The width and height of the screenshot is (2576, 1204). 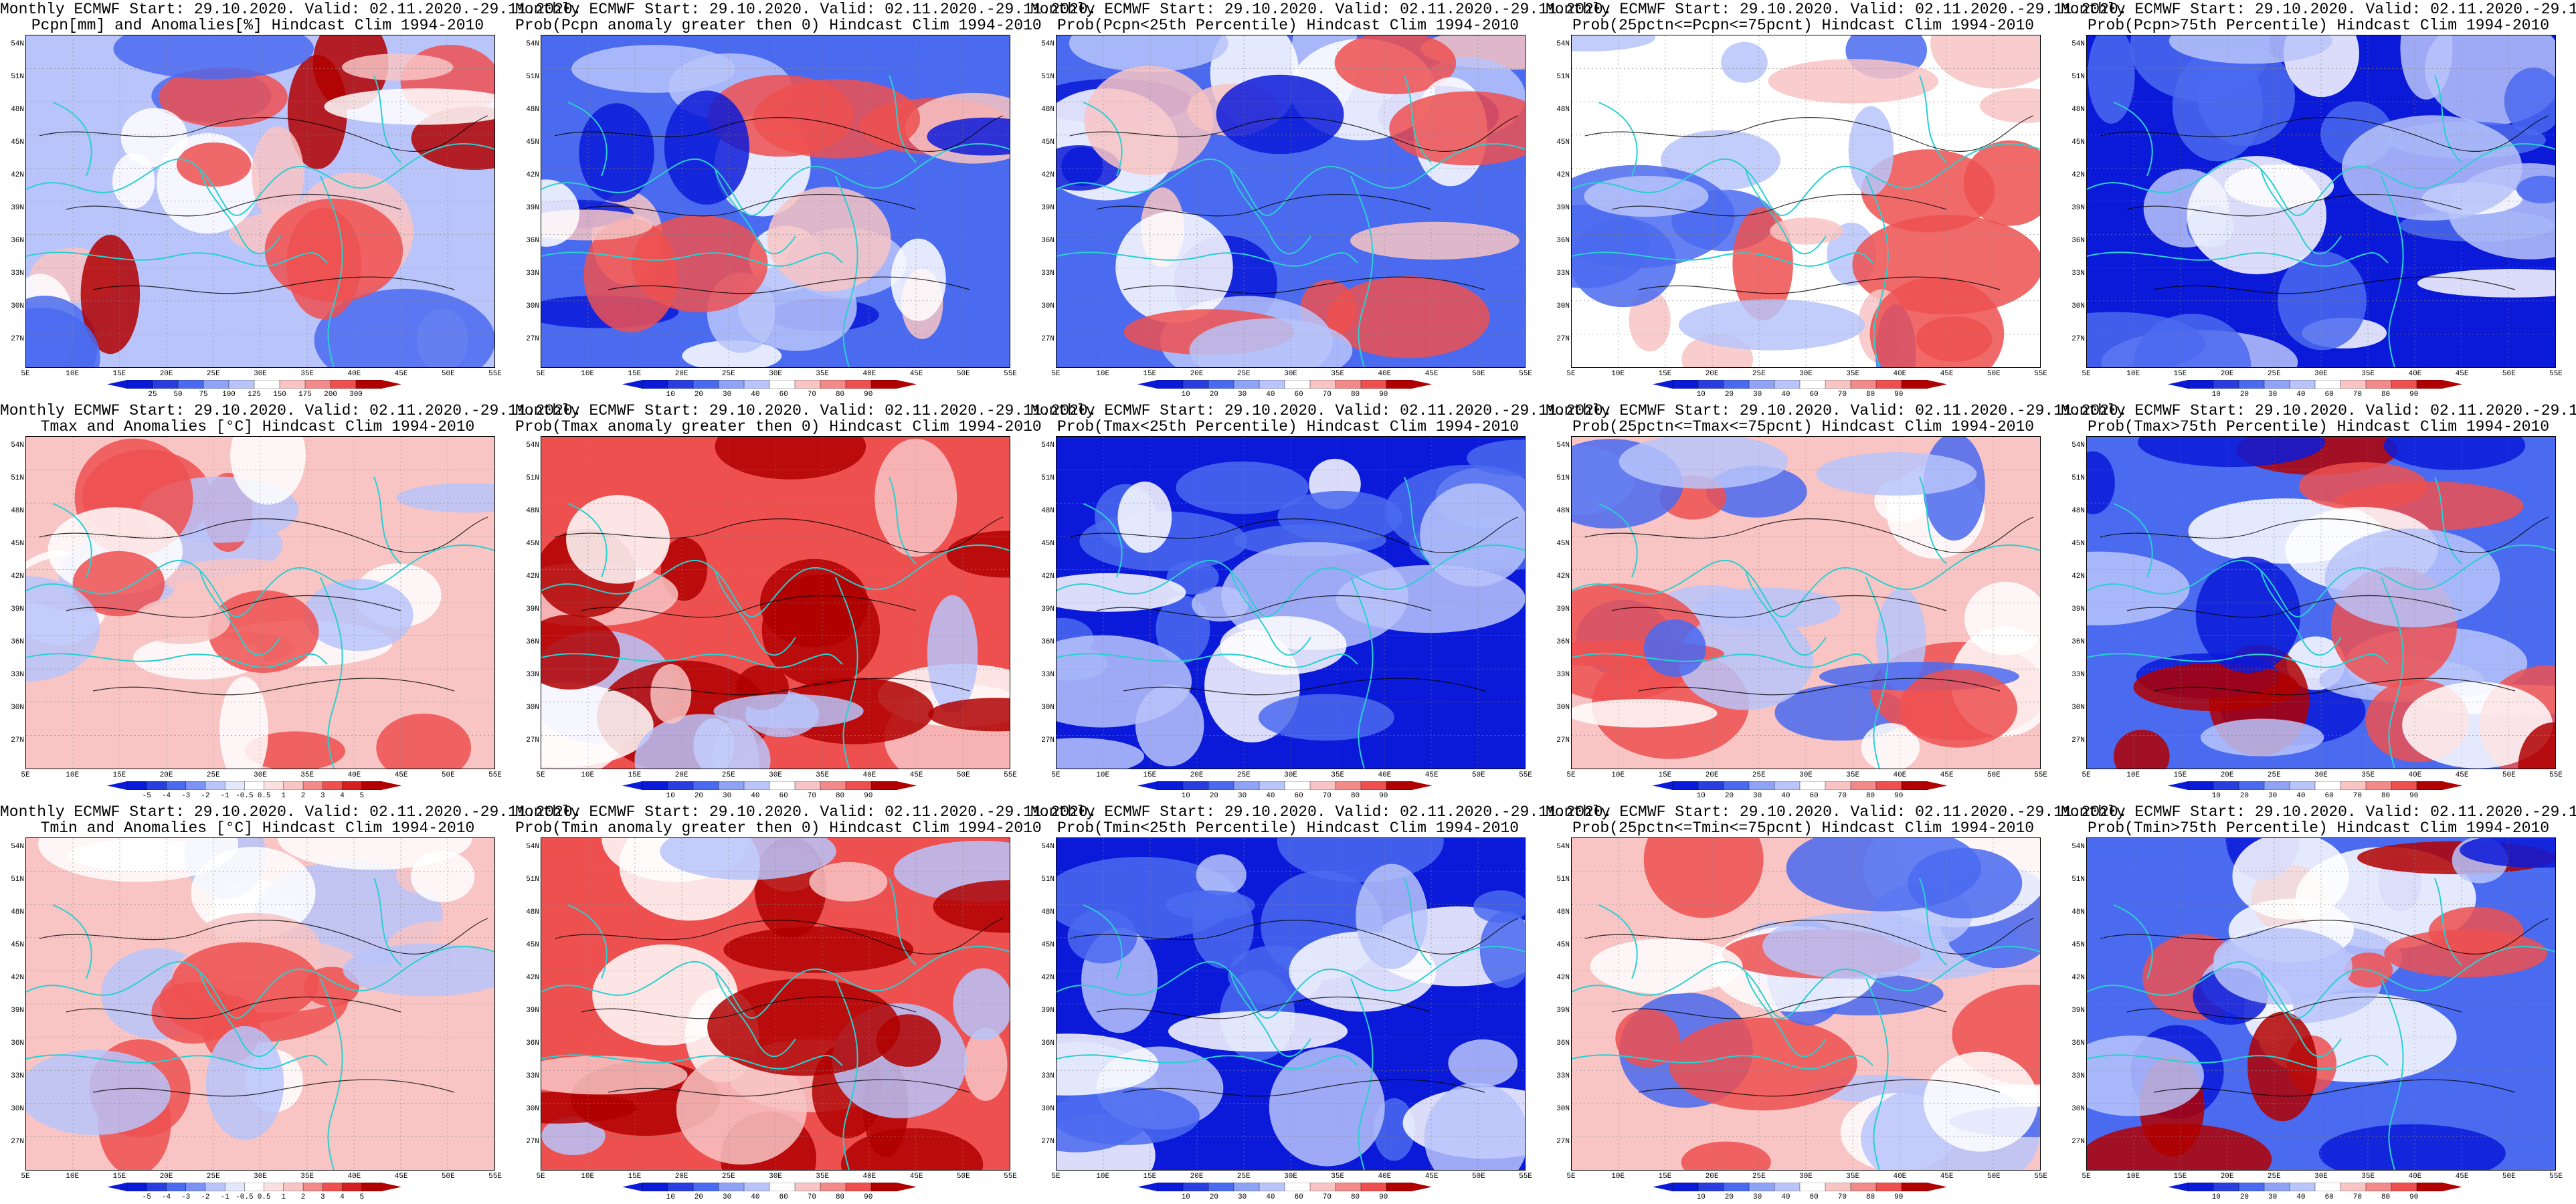 What do you see at coordinates (264, 1197) in the screenshot?
I see `colorbar-tick-label: 0.5` at bounding box center [264, 1197].